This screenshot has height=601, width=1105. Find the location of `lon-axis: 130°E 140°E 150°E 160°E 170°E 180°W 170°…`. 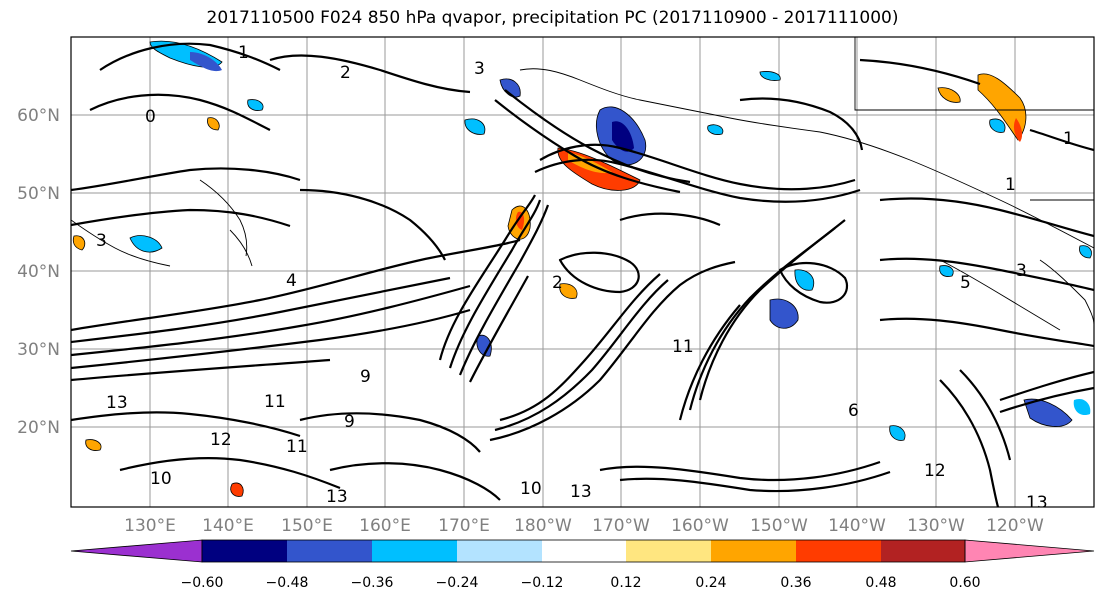

lon-axis: 130°E 140°E 150°E 160°E 170°E 180°W 170°… is located at coordinates (584, 526).